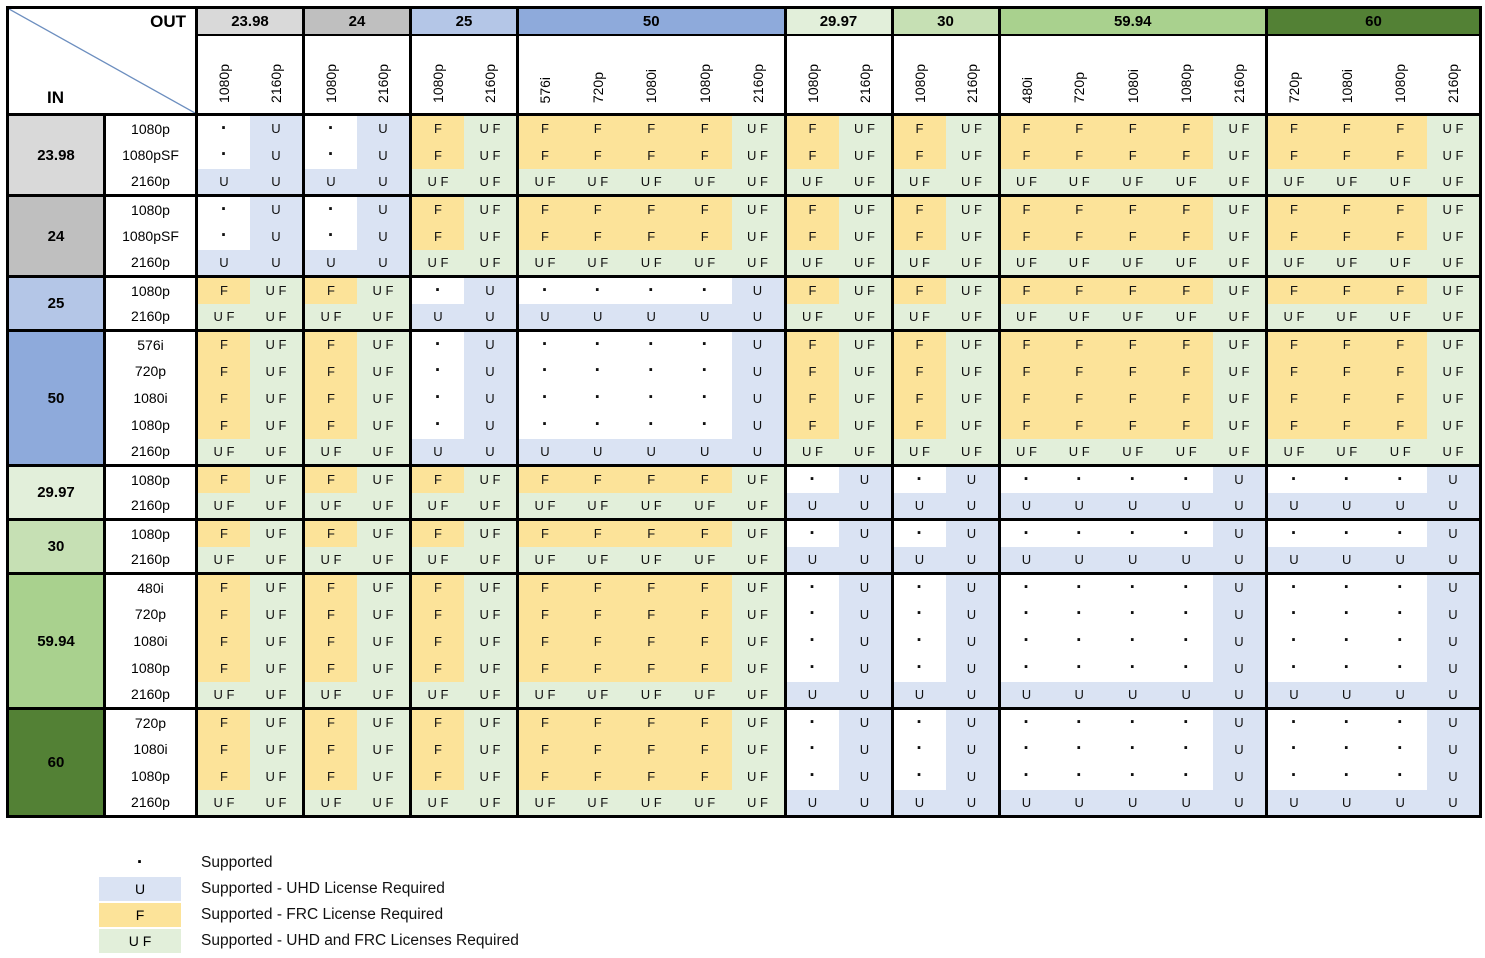 This screenshot has width=1485, height=958. What do you see at coordinates (651, 85) in the screenshot?
I see `out-col-label: 1080i` at bounding box center [651, 85].